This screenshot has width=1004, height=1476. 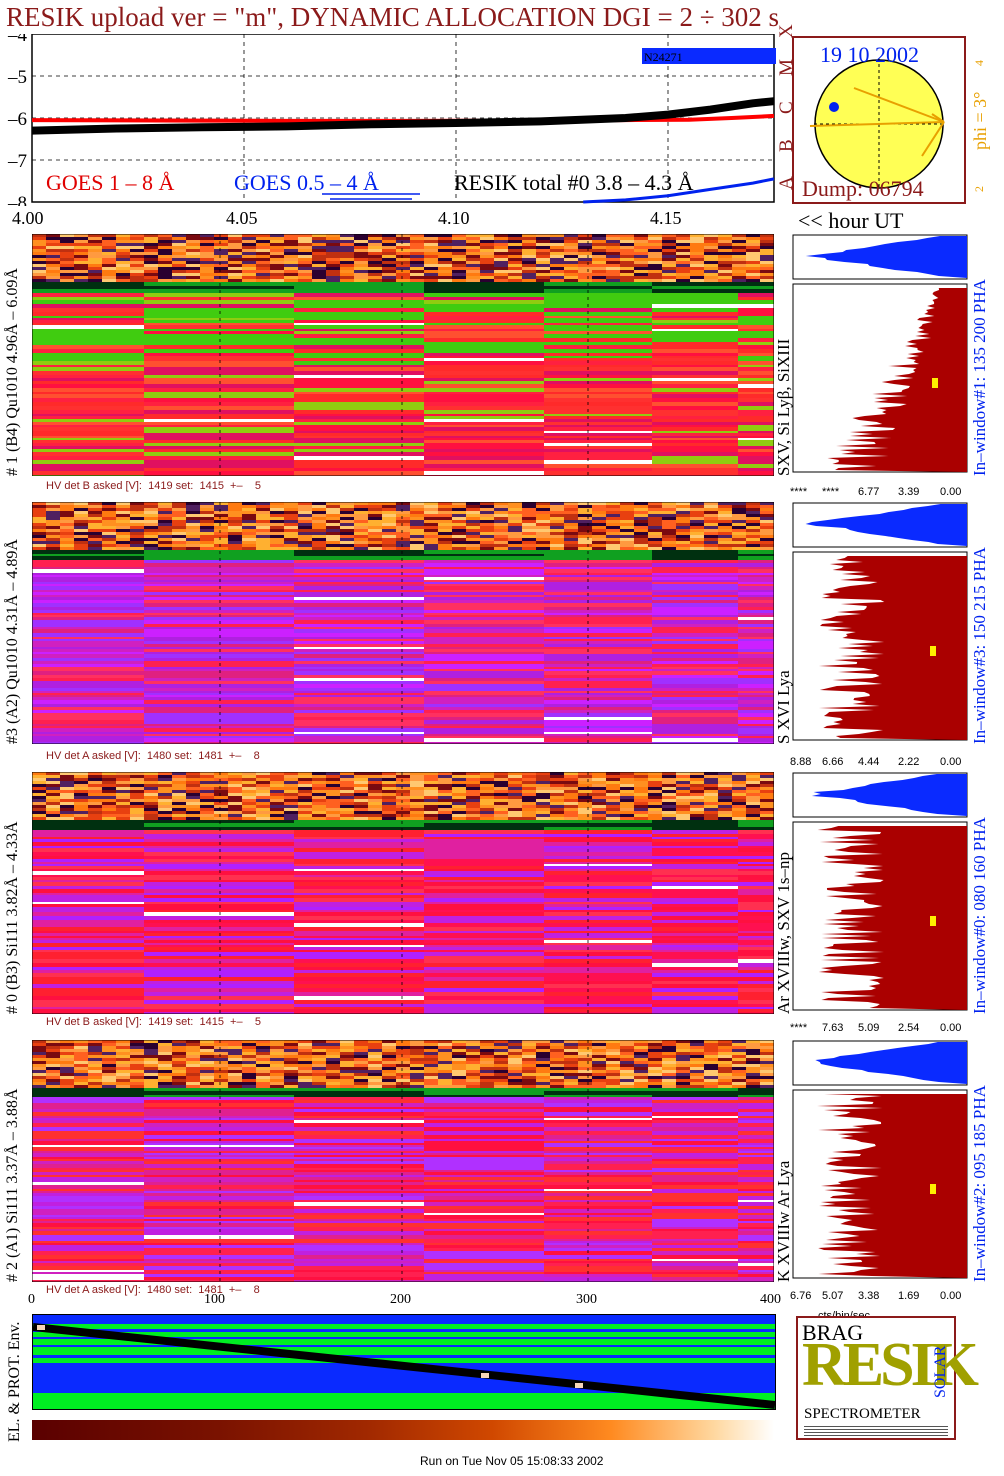 I want to click on logo-corner: BRAG, so click(x=833, y=1332).